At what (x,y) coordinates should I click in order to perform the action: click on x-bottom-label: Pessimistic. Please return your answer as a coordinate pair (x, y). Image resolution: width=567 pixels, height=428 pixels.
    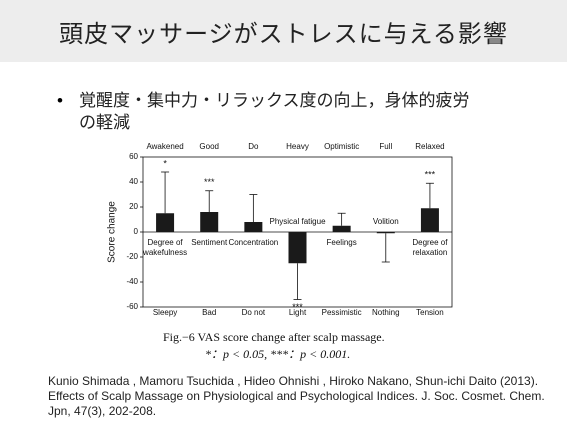
    Looking at the image, I should click on (342, 312).